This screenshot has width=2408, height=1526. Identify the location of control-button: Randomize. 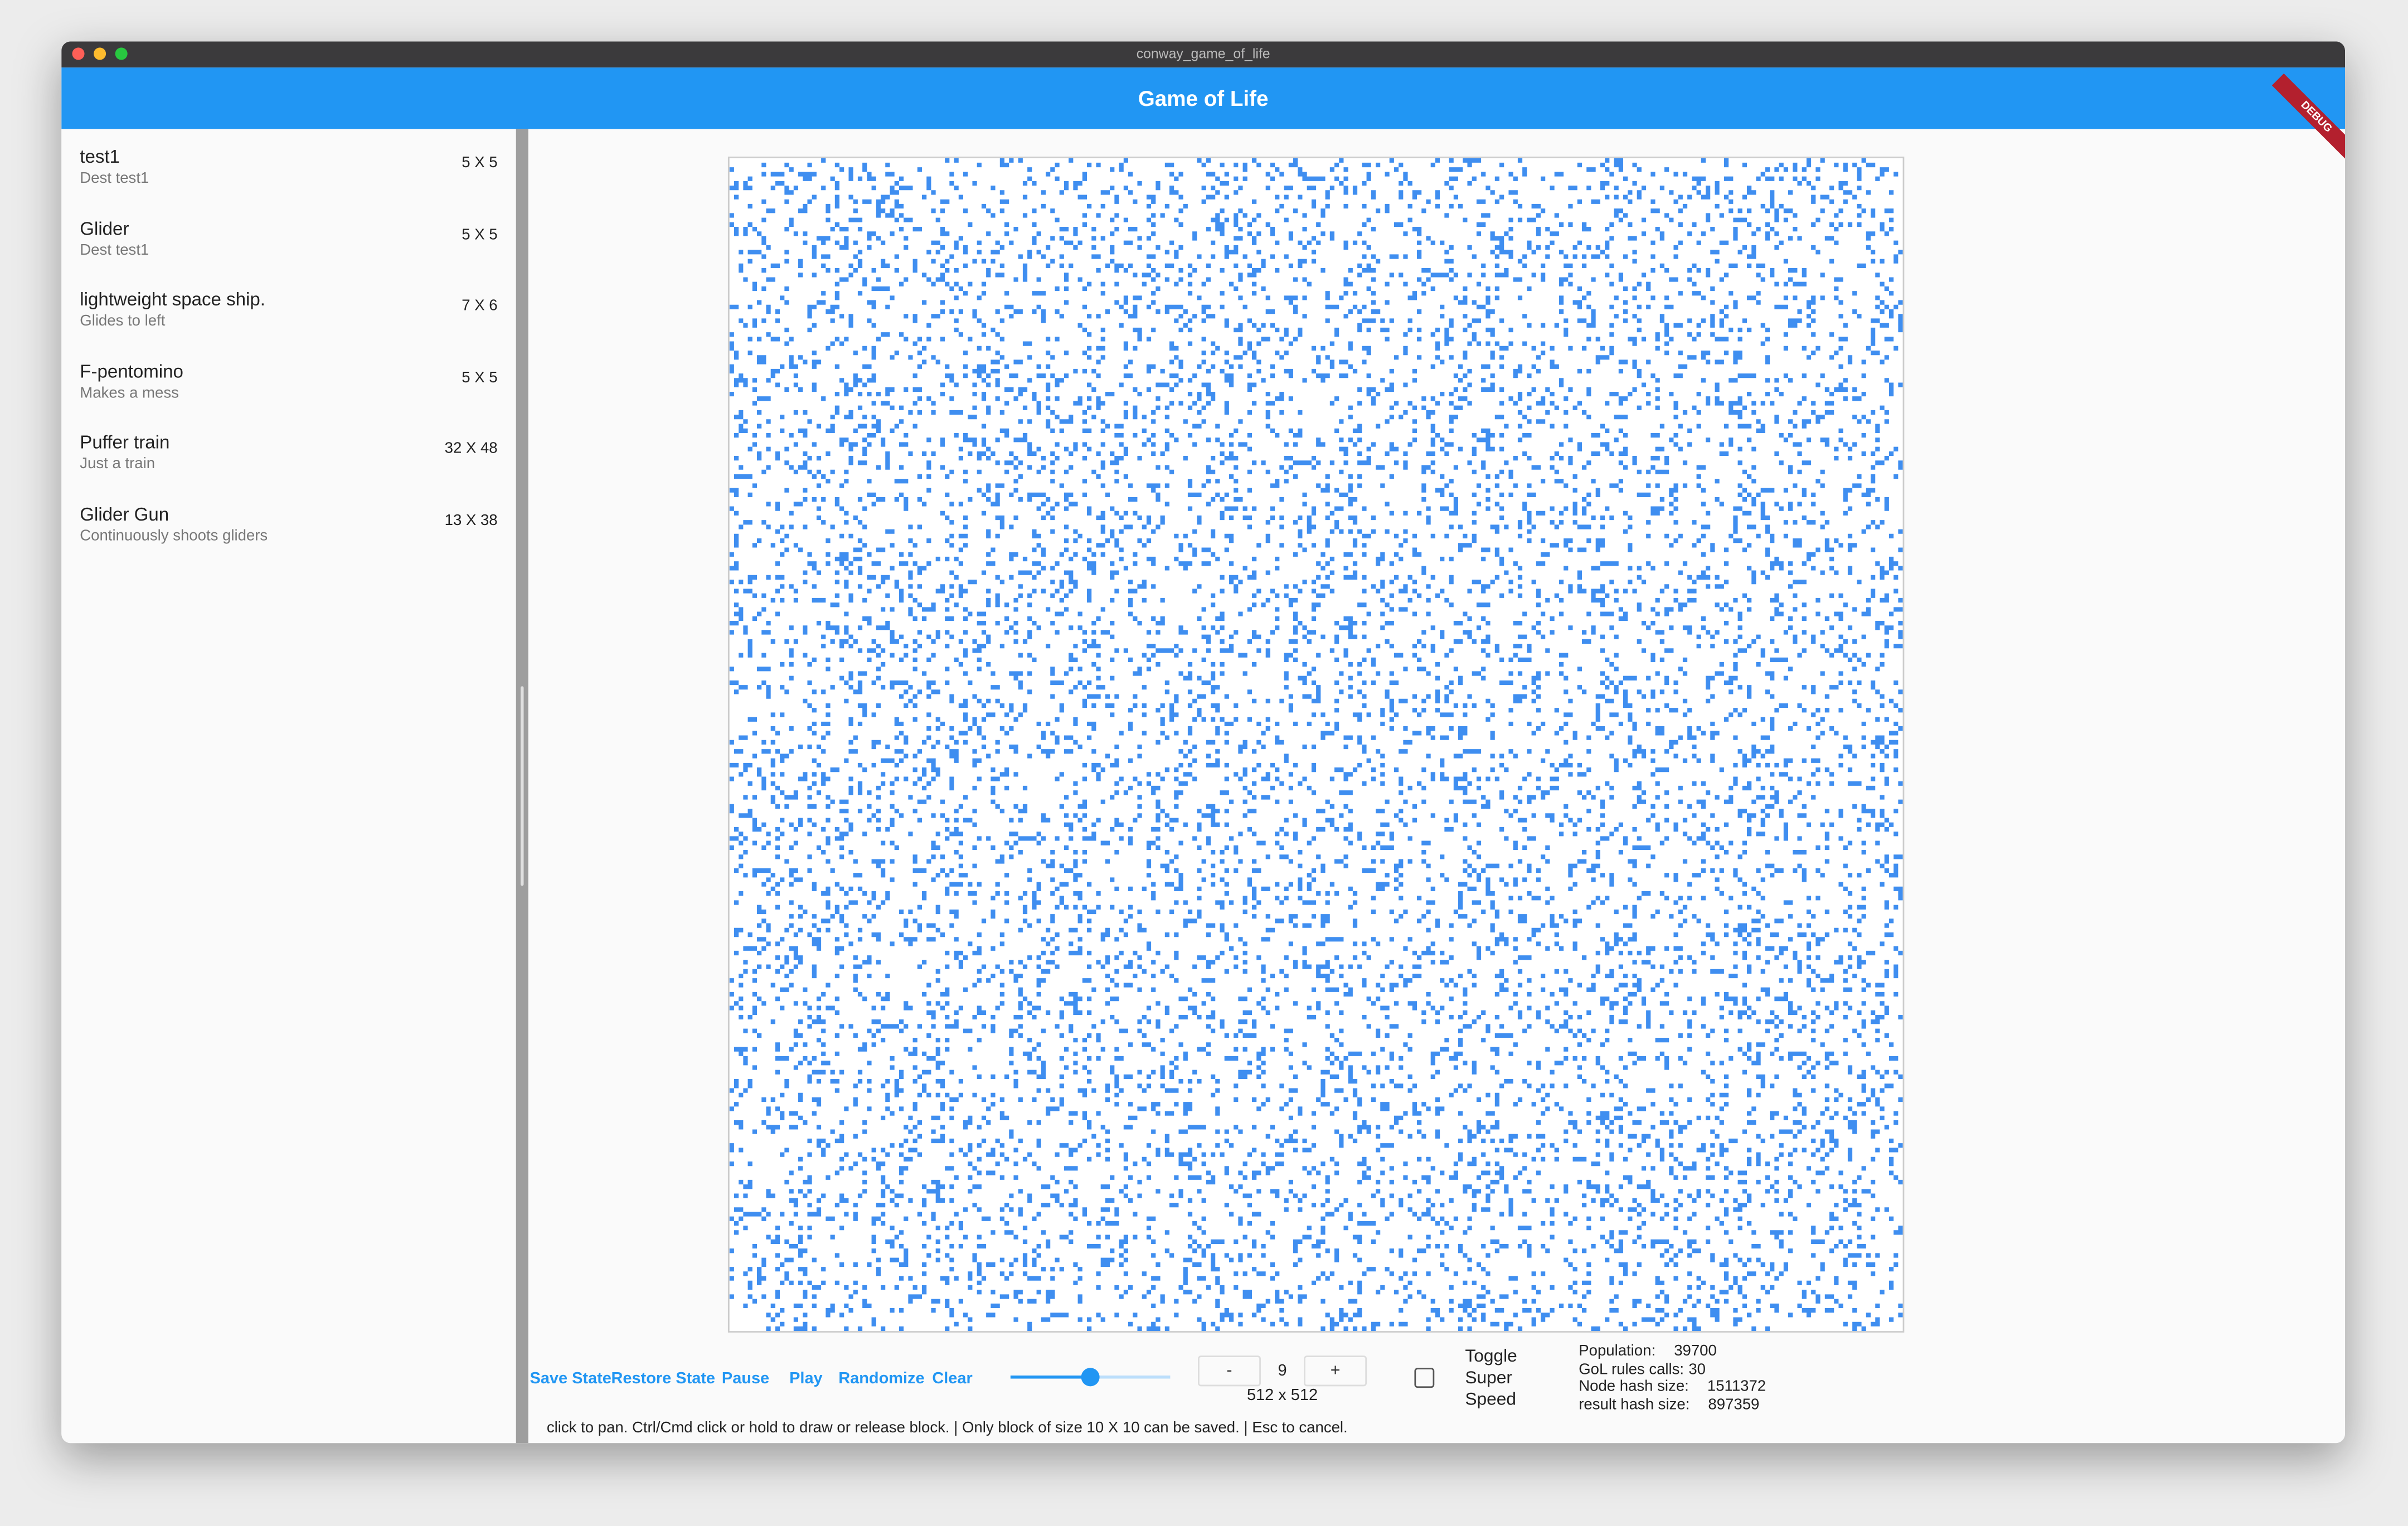
(881, 1378).